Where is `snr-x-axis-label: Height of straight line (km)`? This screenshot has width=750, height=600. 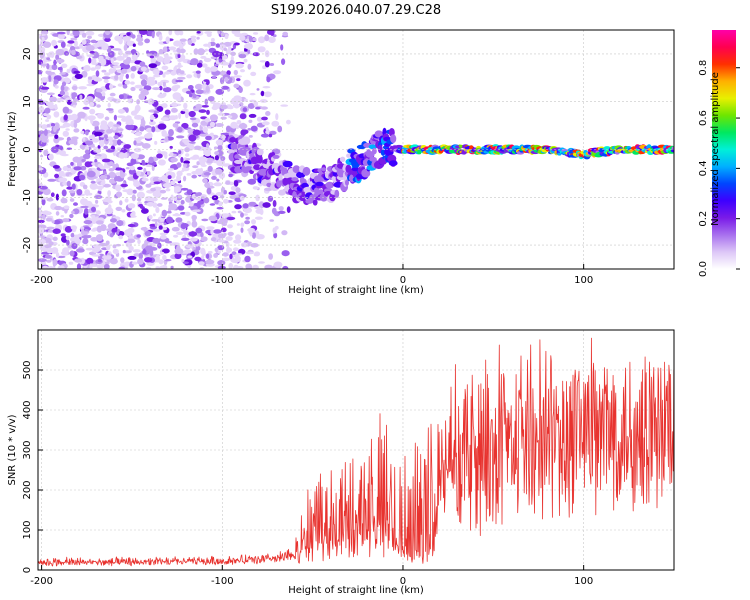
snr-x-axis-label: Height of straight line (km) is located at coordinates (356, 590).